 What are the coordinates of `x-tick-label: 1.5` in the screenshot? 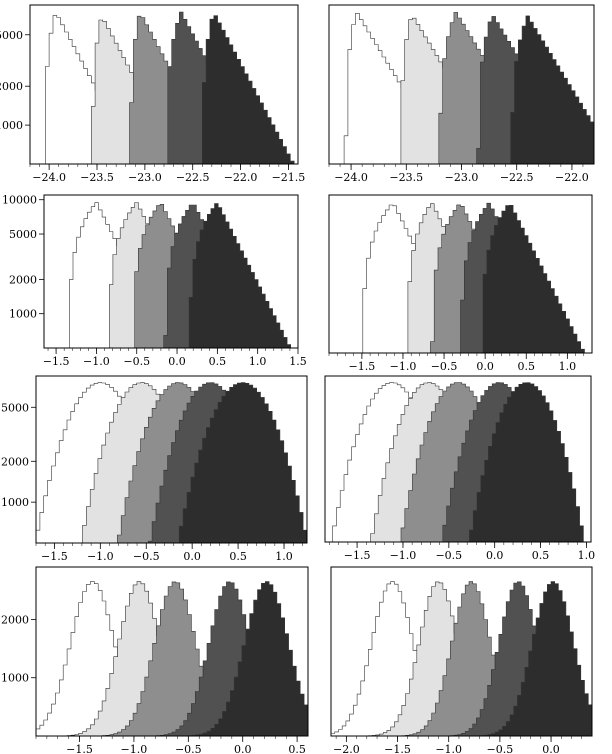 It's located at (298, 361).